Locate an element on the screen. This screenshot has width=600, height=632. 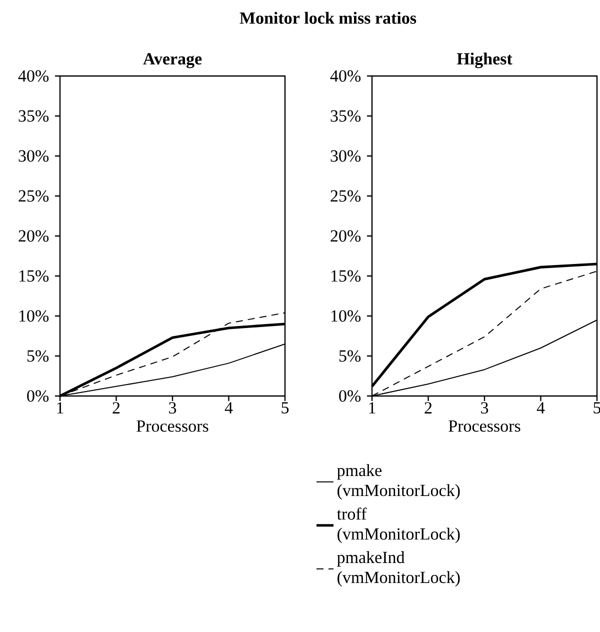
chart-subtitle: Average is located at coordinates (172, 60).